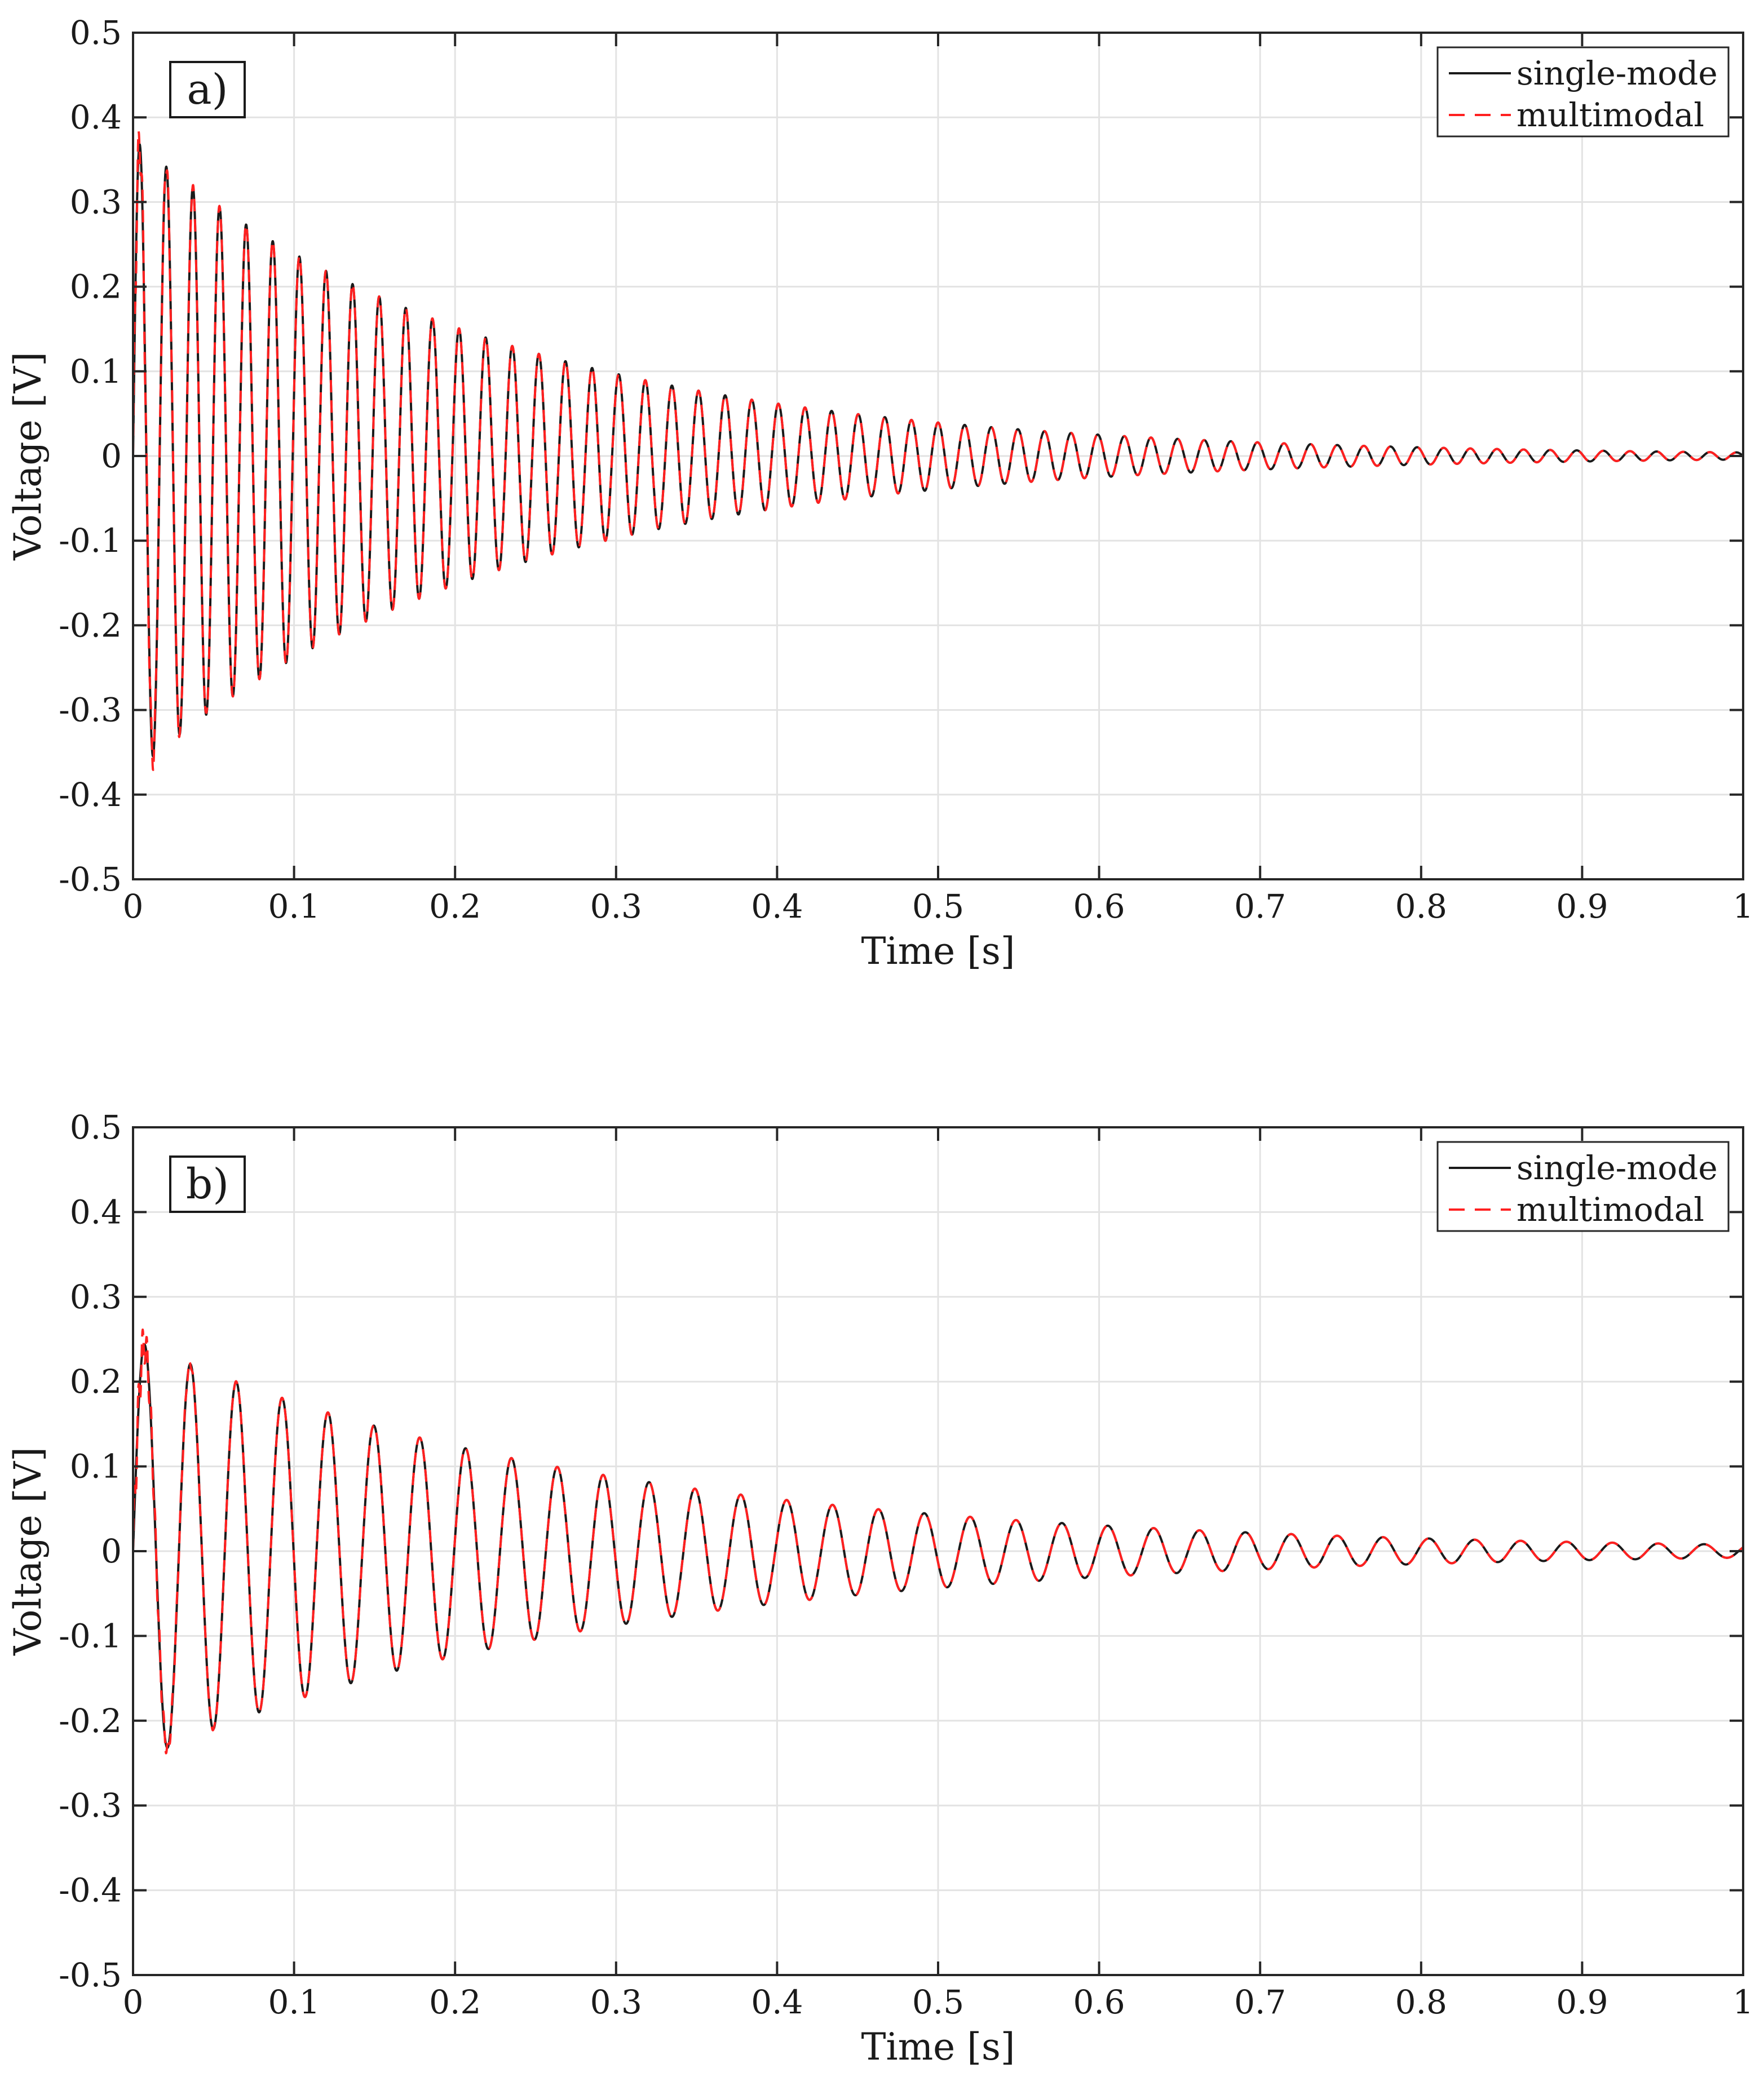 The width and height of the screenshot is (1764, 2081). Describe the element at coordinates (96, 1212) in the screenshot. I see `panel-b-y-tick-label: 0.4` at that location.